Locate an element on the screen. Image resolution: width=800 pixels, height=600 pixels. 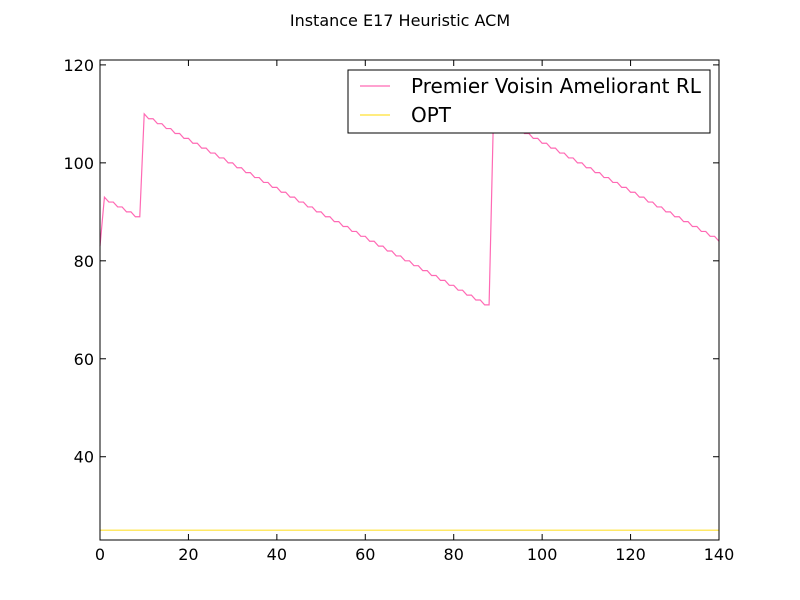
x-tick-label: 80 is located at coordinates (454, 554).